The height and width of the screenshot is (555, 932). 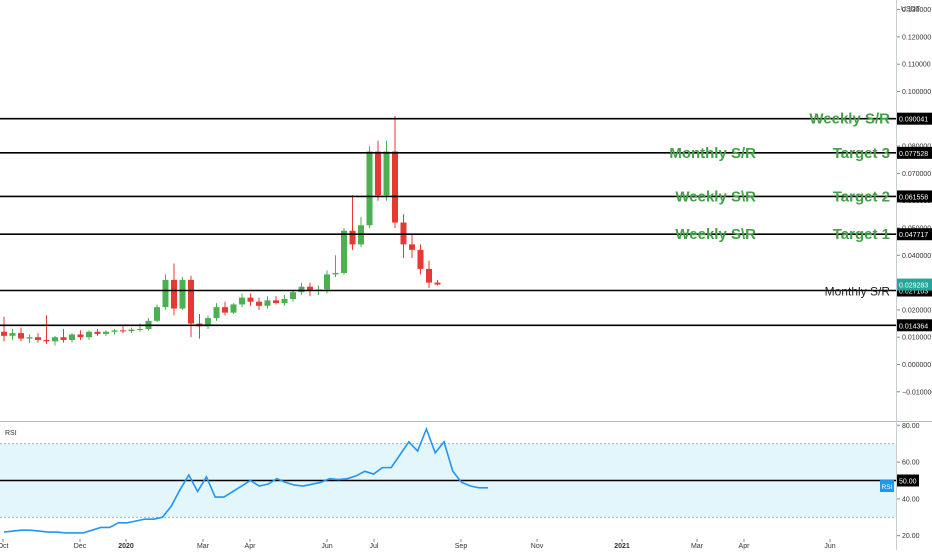 What do you see at coordinates (911, 9) in the screenshot?
I see `quote-unit-label: USDT` at bounding box center [911, 9].